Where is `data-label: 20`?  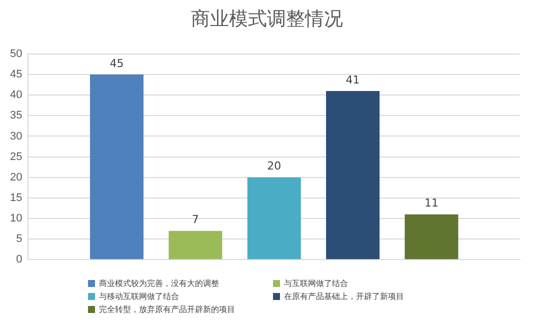 data-label: 20 is located at coordinates (274, 166).